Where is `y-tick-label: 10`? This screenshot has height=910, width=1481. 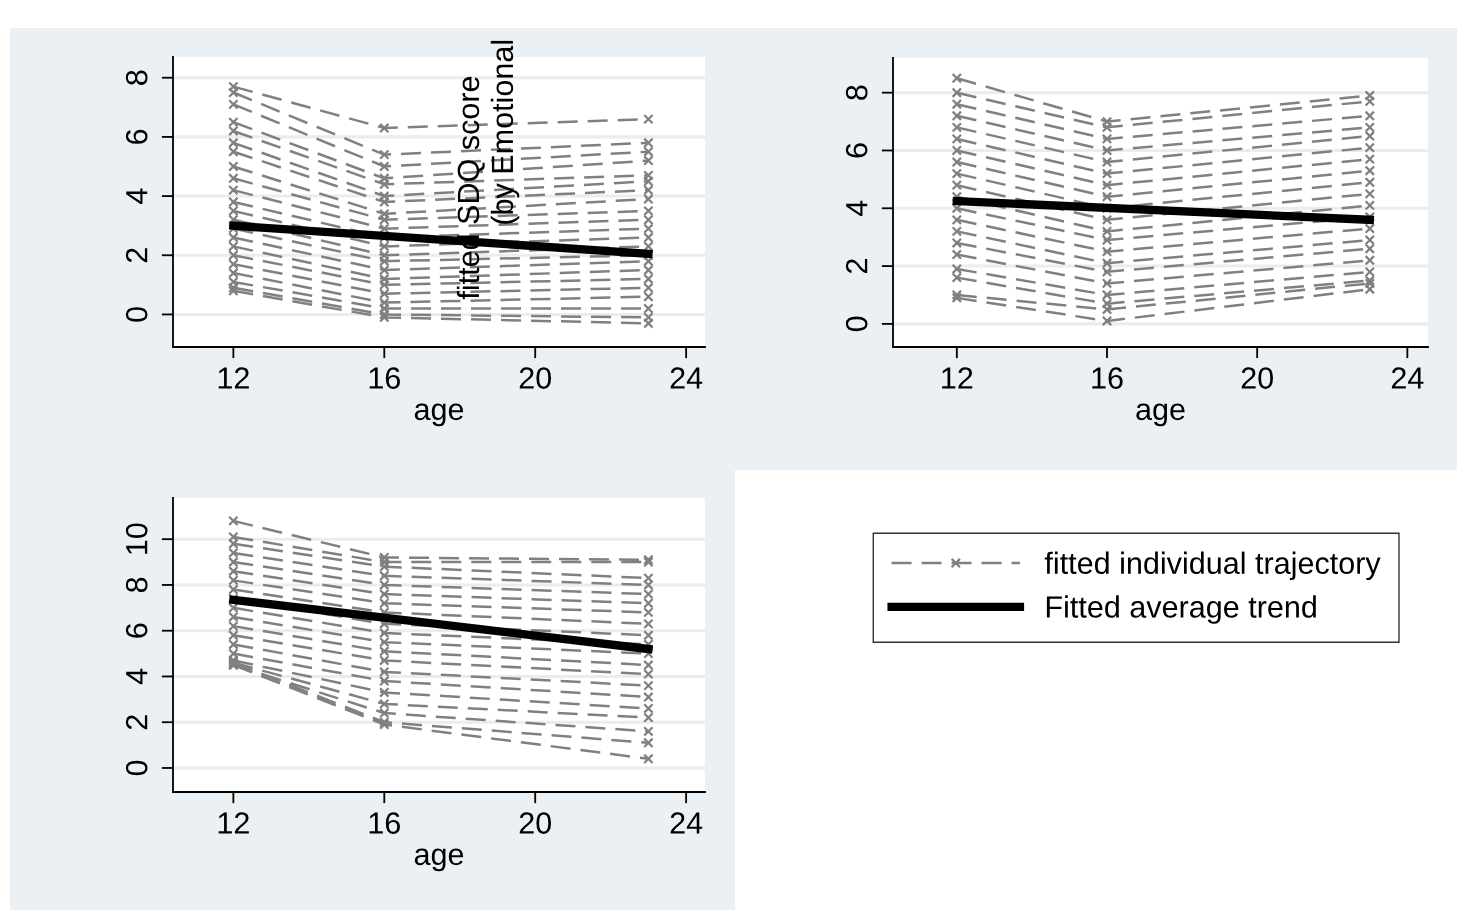 y-tick-label: 10 is located at coordinates (136, 538).